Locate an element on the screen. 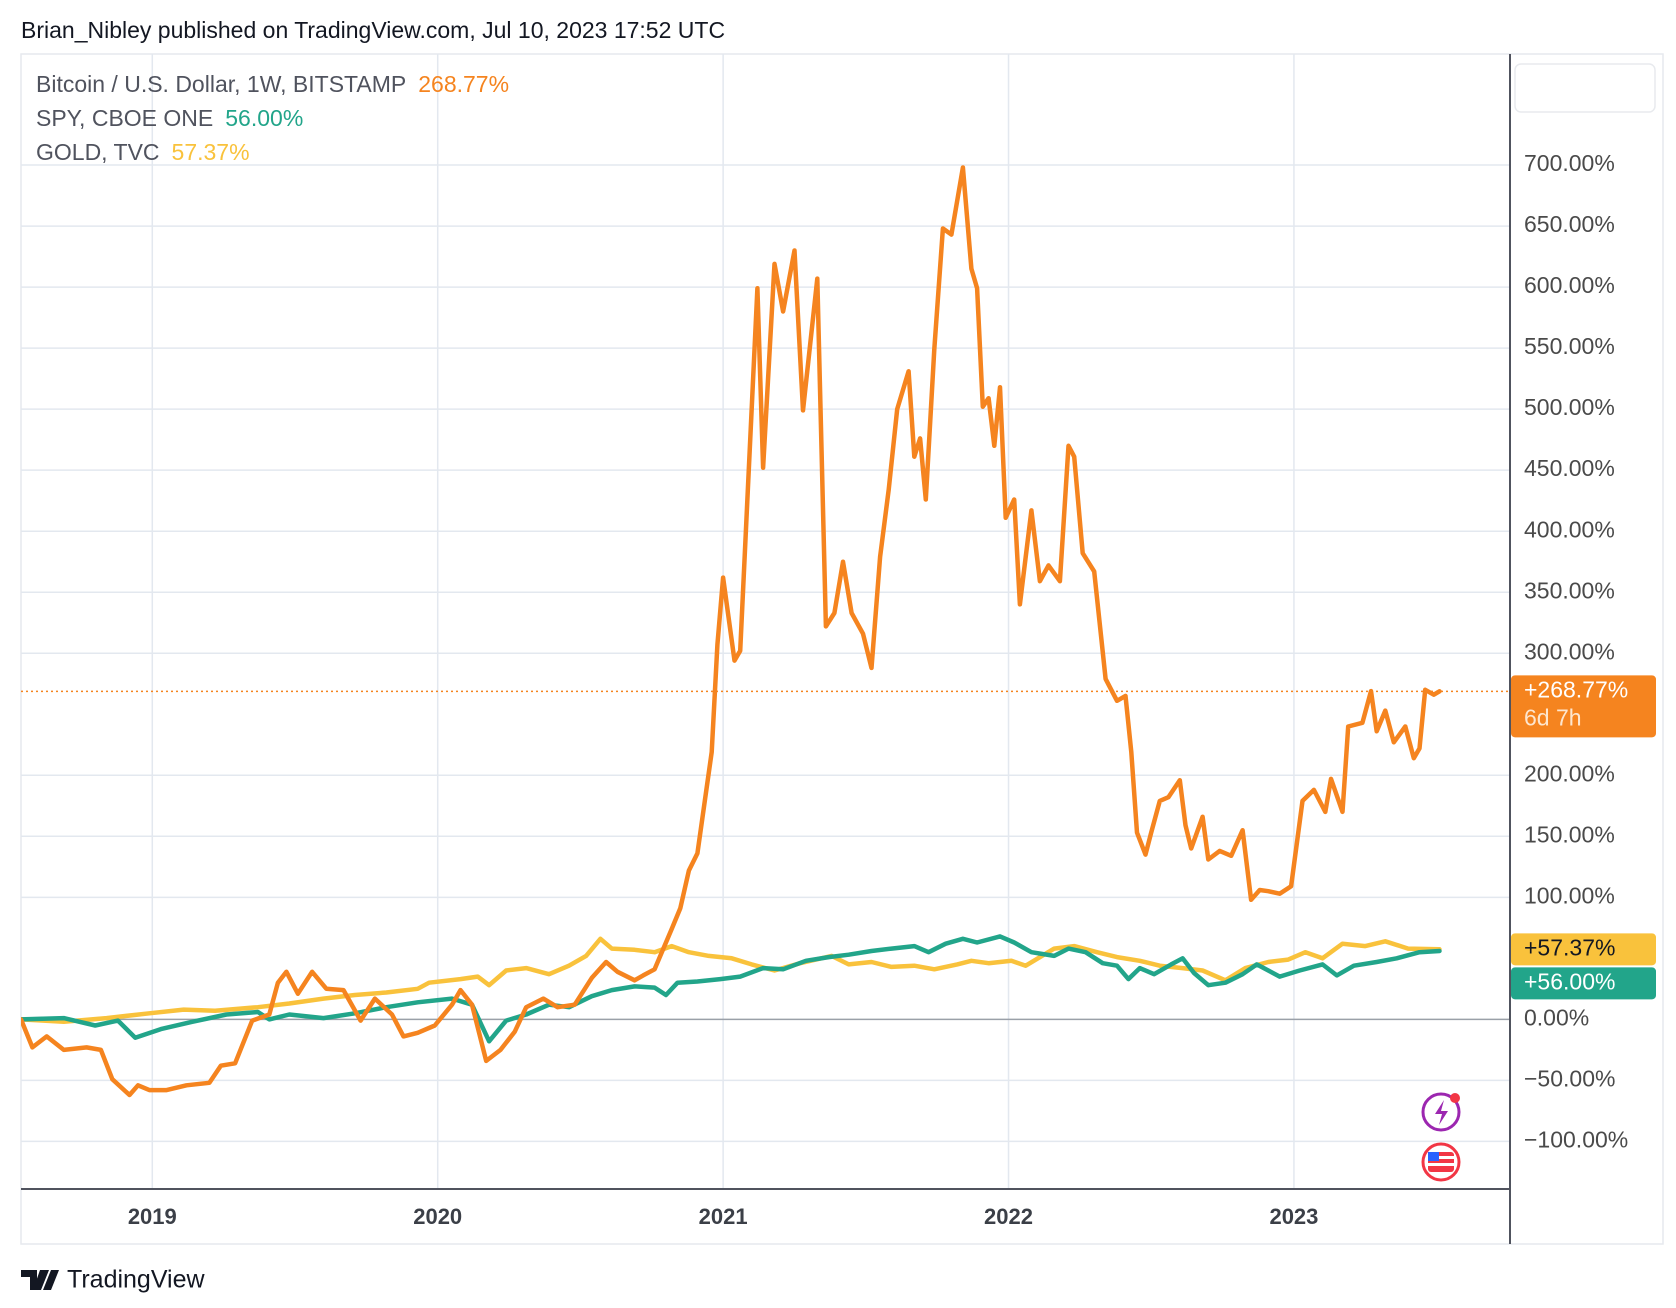 This screenshot has height=1308, width=1676. price-label: +56.00% is located at coordinates (1583, 983).